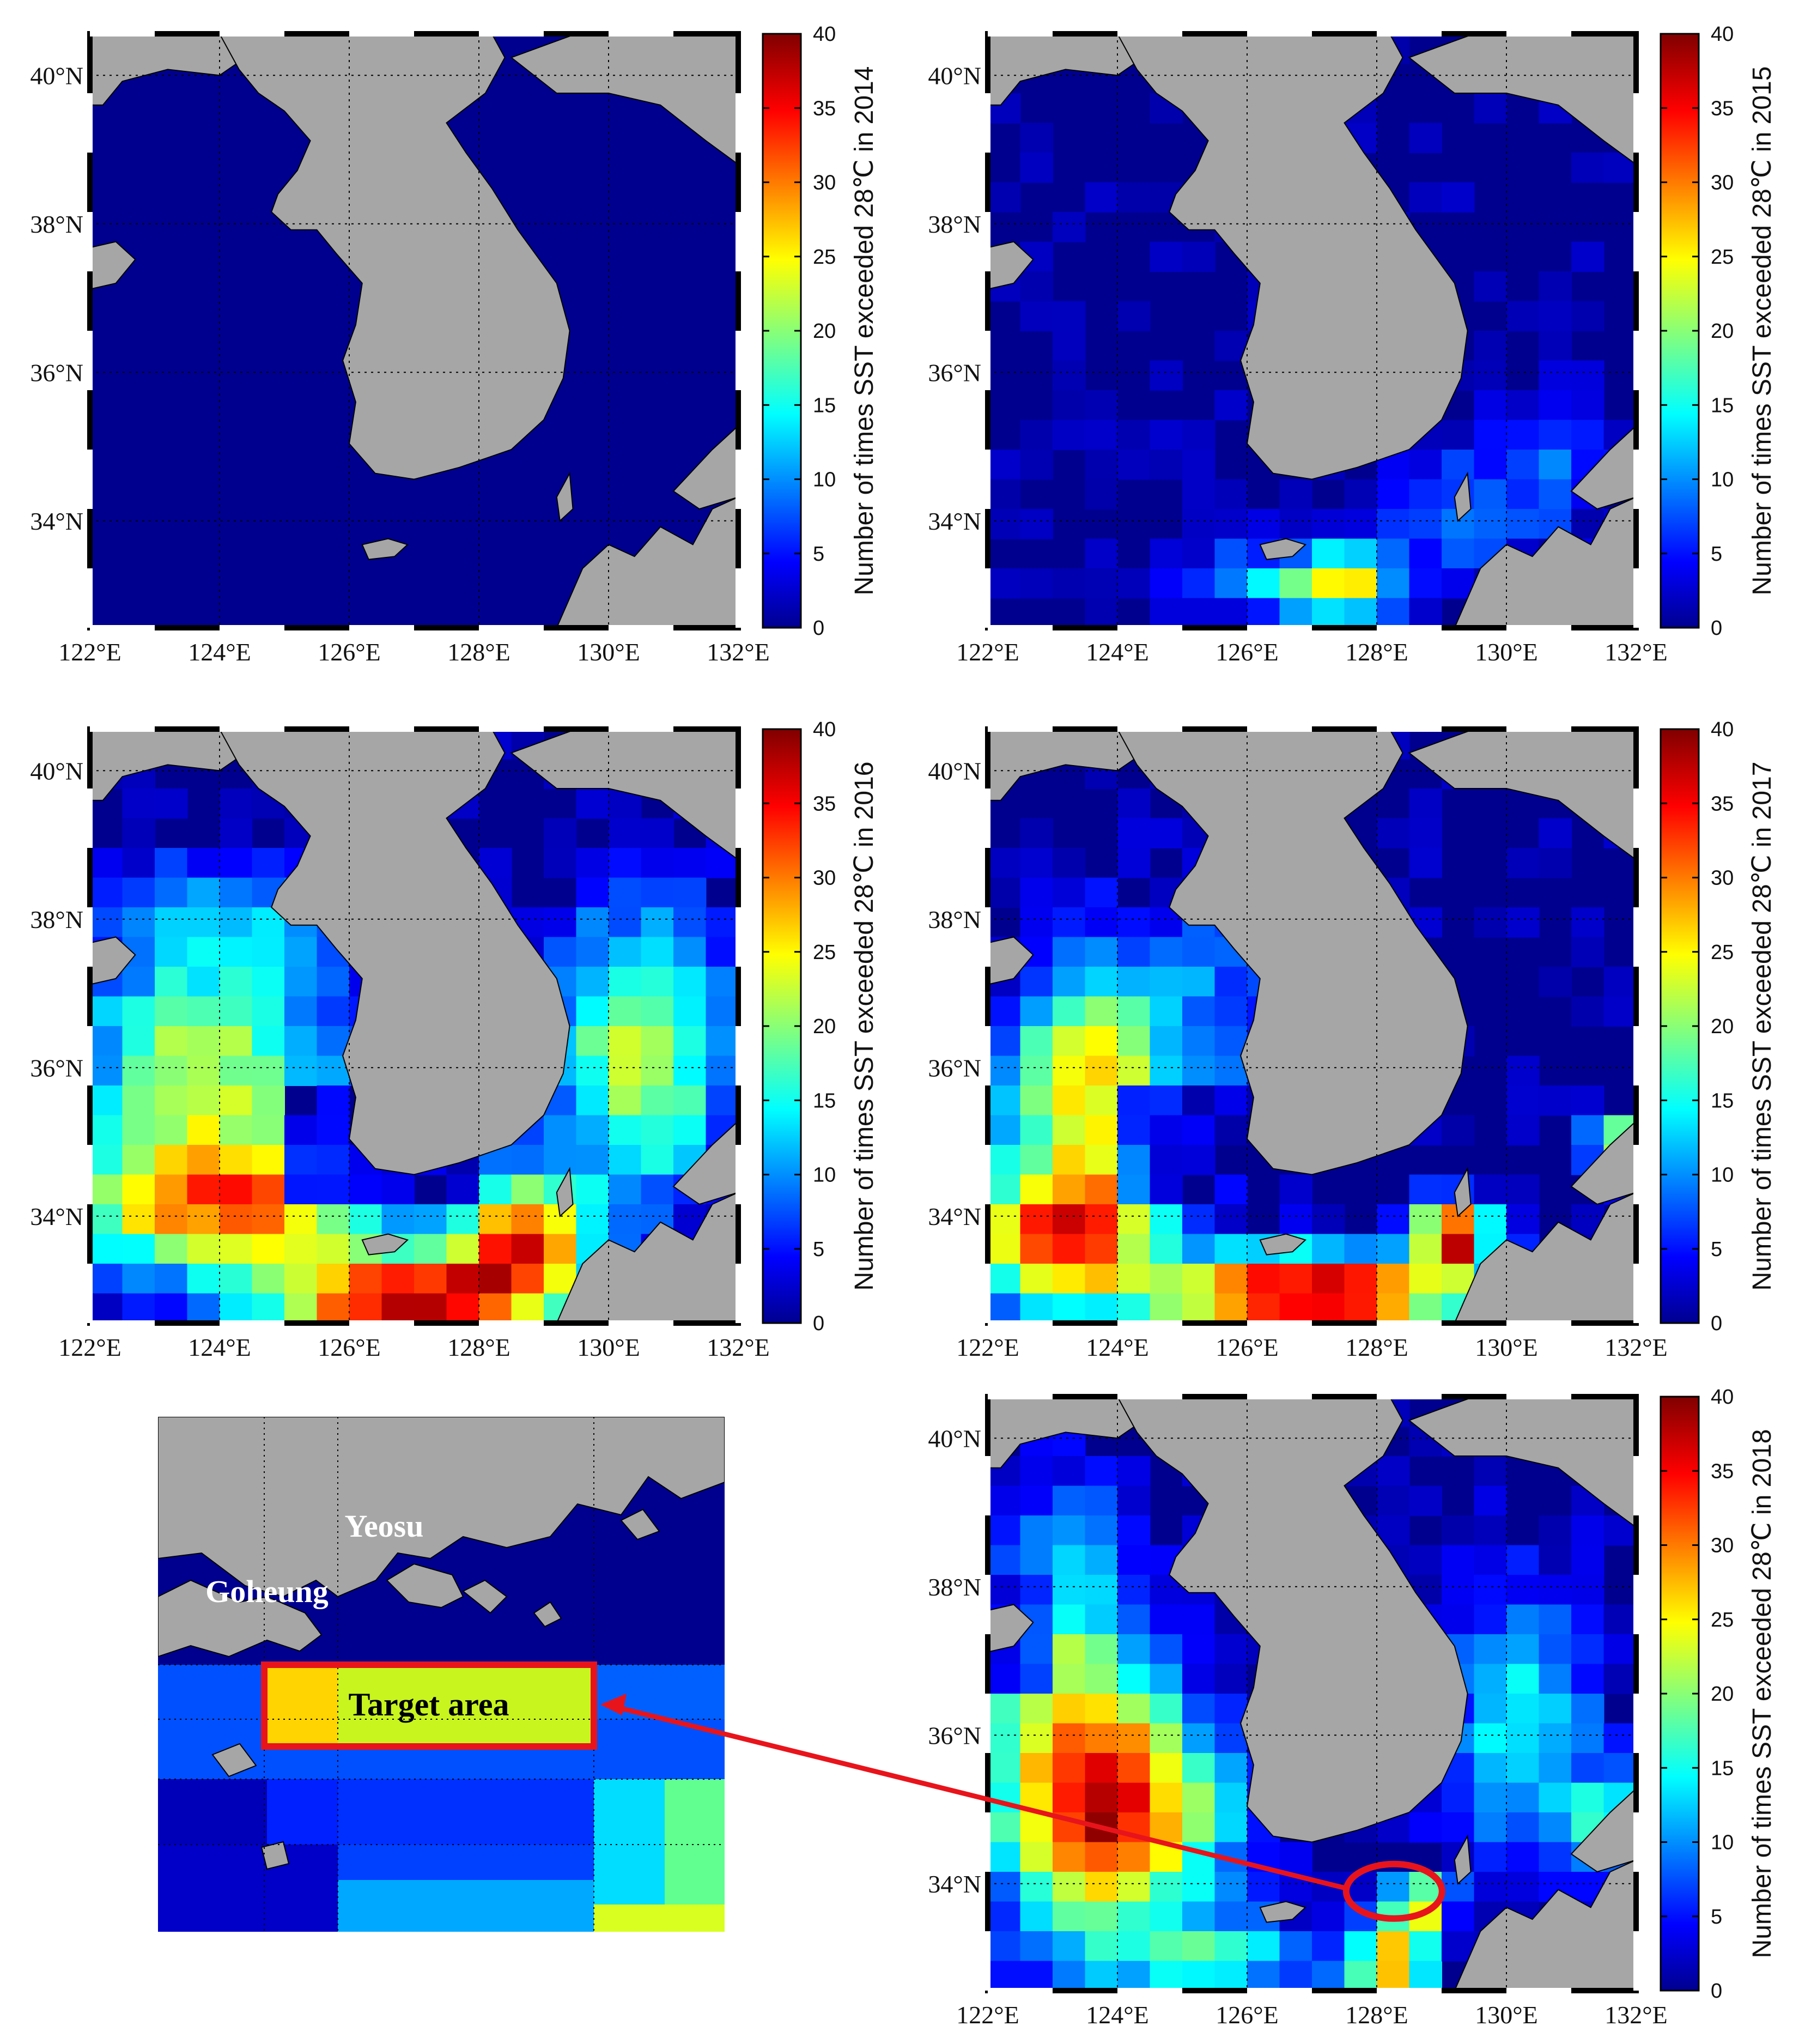  I want to click on colorbar-title: Number of times SST exceeded 28℃ in 2014, so click(864, 331).